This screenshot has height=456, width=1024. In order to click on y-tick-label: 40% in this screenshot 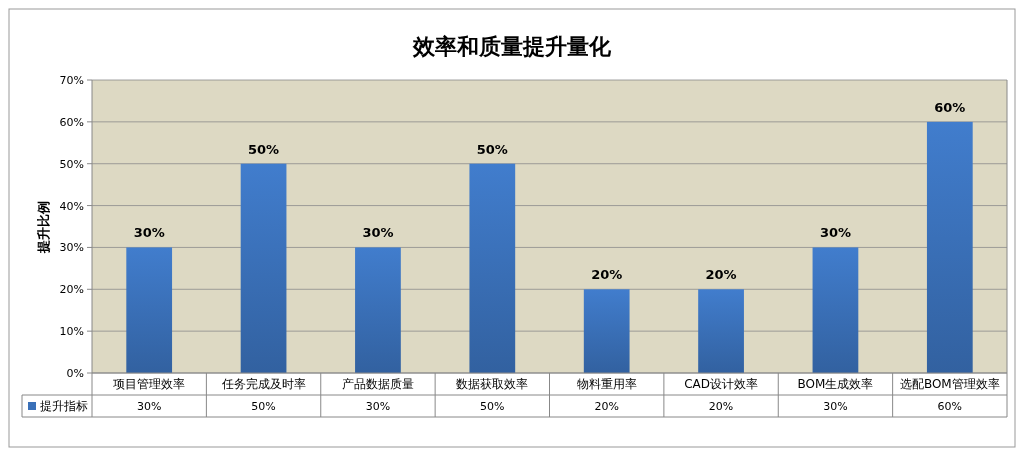, I will do `click(71, 206)`.